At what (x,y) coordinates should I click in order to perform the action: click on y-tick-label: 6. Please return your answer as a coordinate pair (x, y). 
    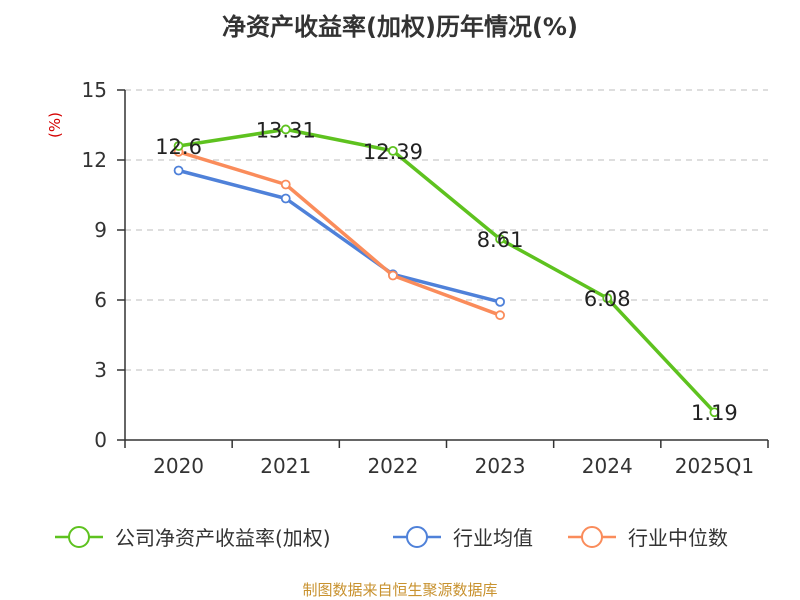
    Looking at the image, I should click on (100, 300).